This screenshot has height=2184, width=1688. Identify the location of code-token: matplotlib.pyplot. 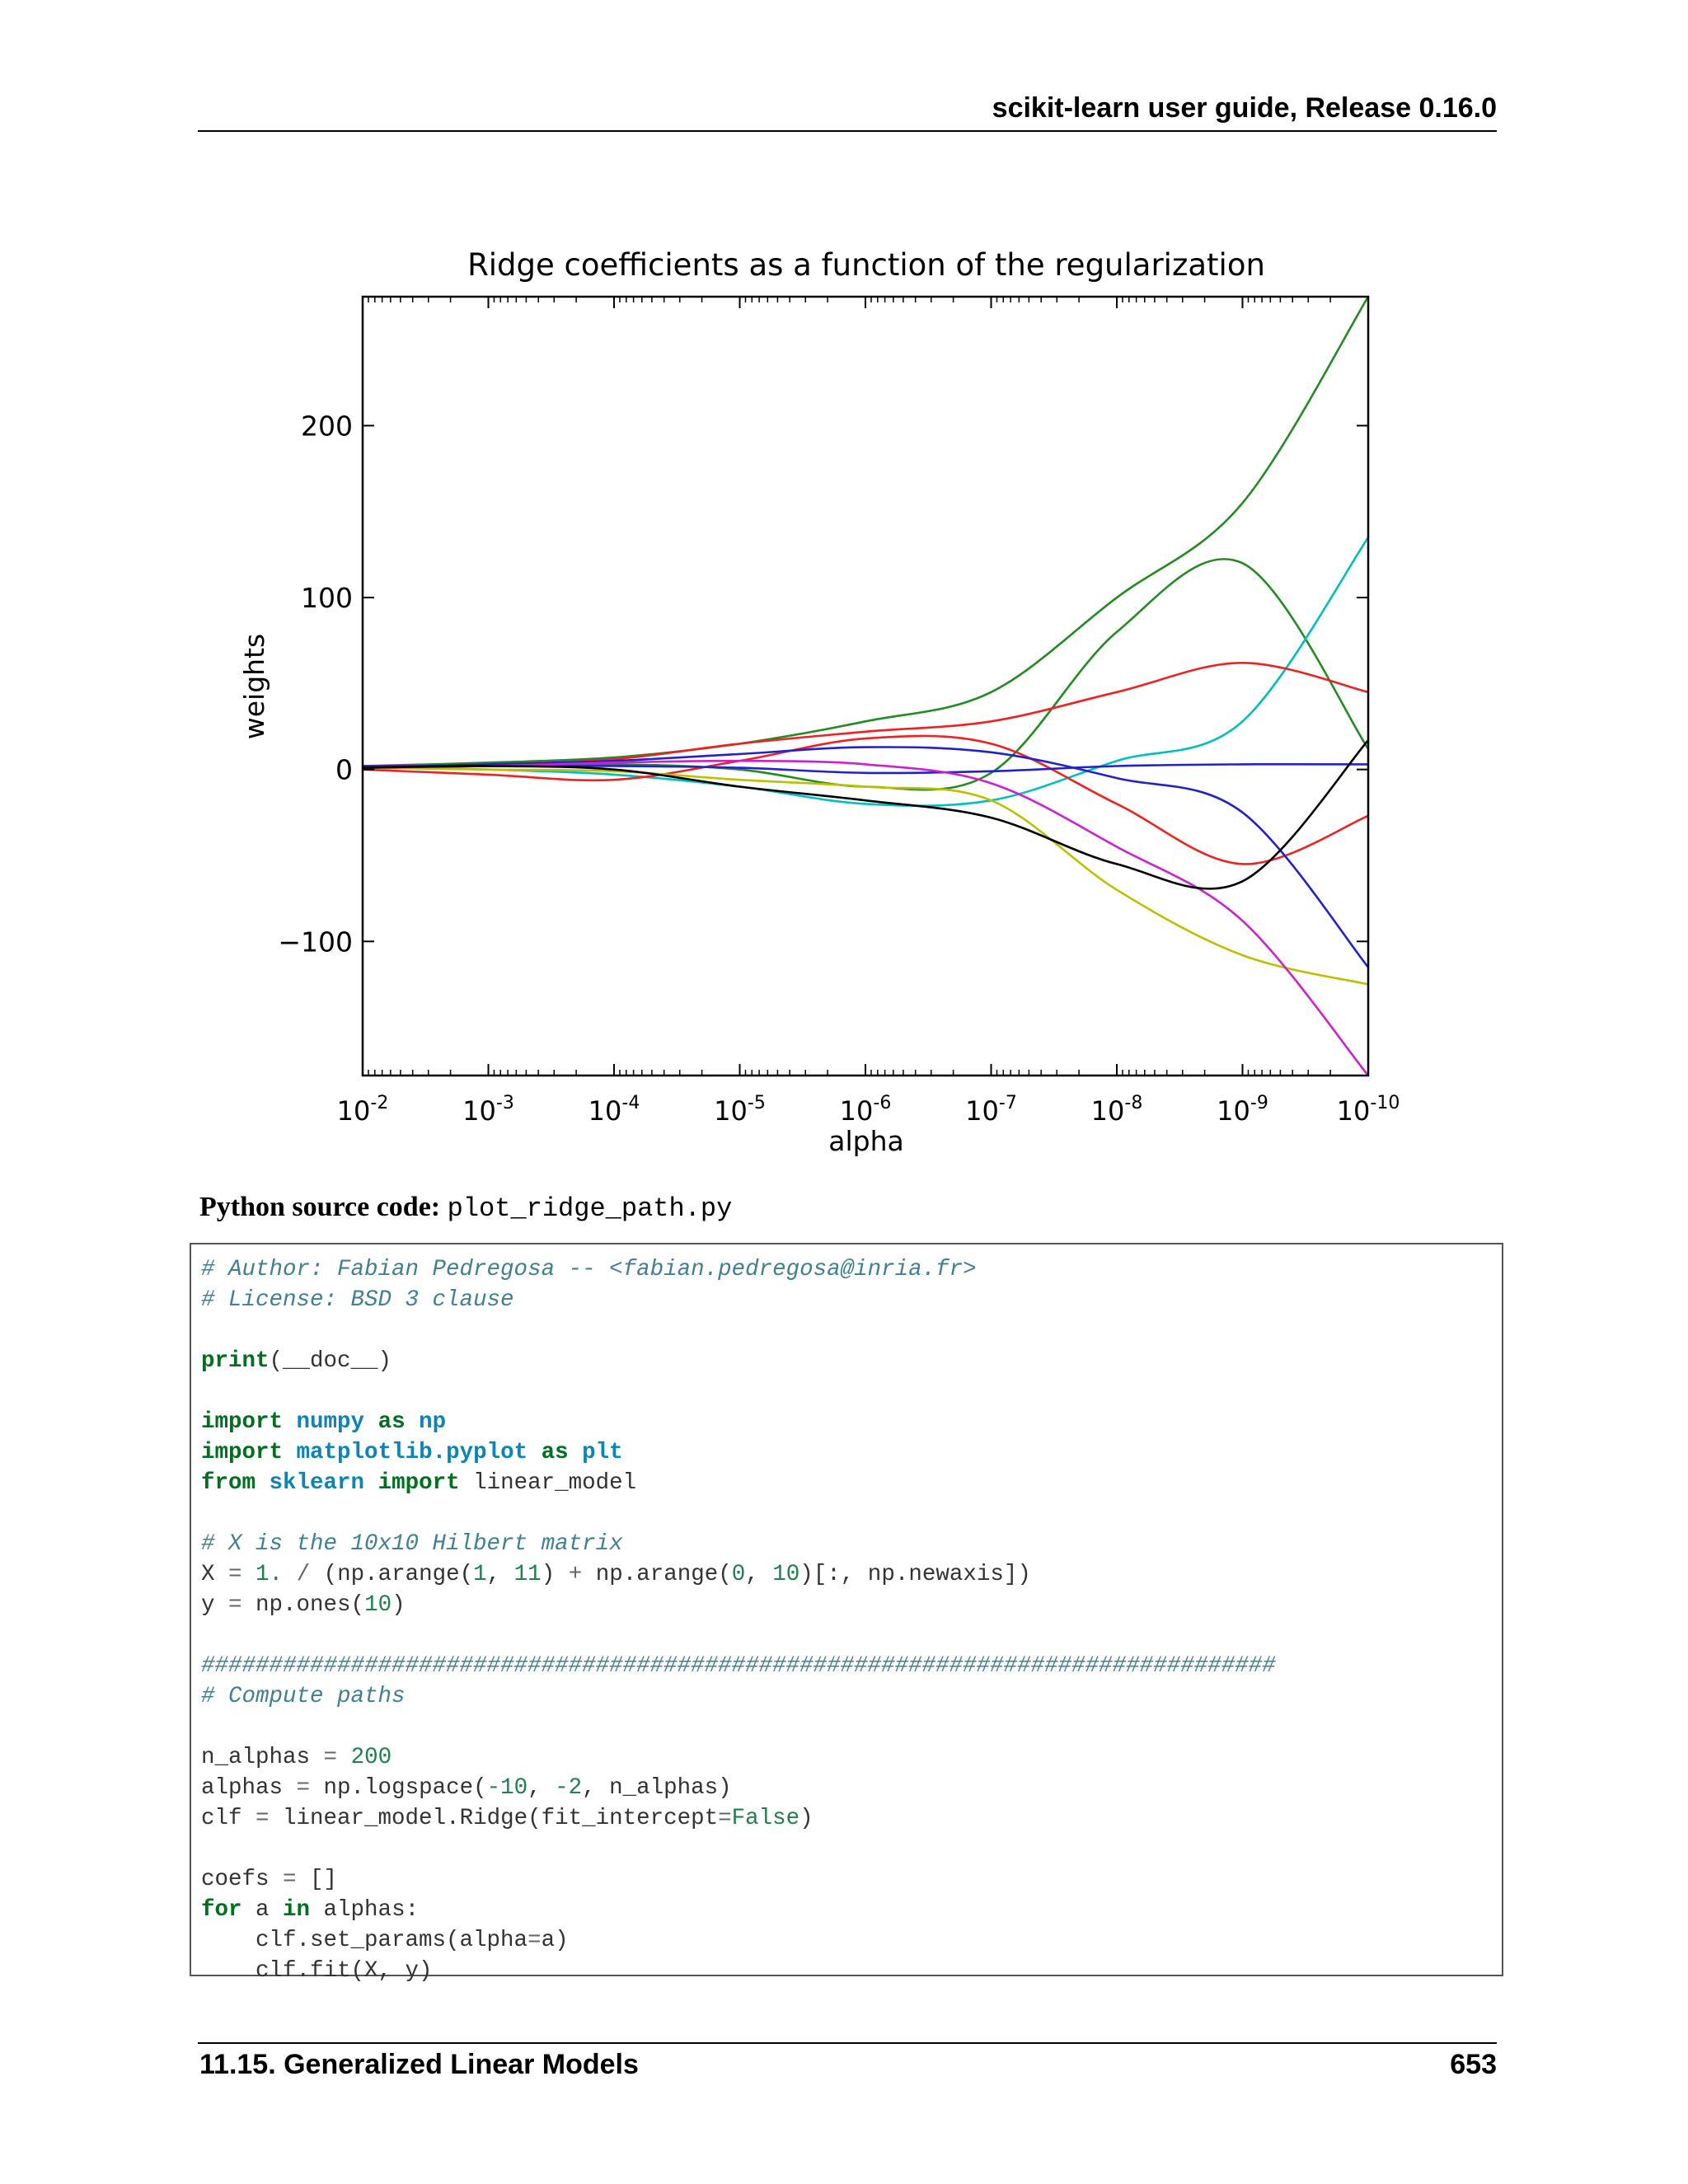
(412, 1452).